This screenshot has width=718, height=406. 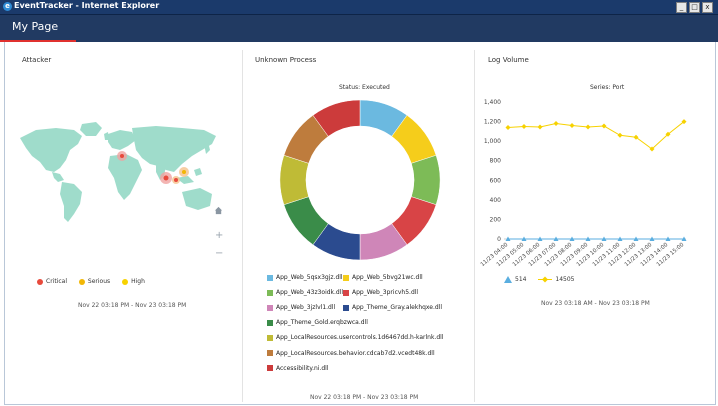 What do you see at coordinates (219, 235) in the screenshot?
I see `zoom-in-button: +` at bounding box center [219, 235].